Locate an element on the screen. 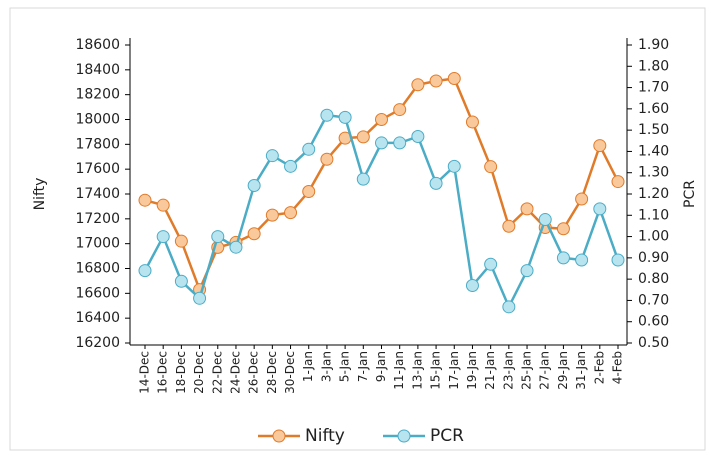  y-tick-label: 16600 is located at coordinates (97, 293).